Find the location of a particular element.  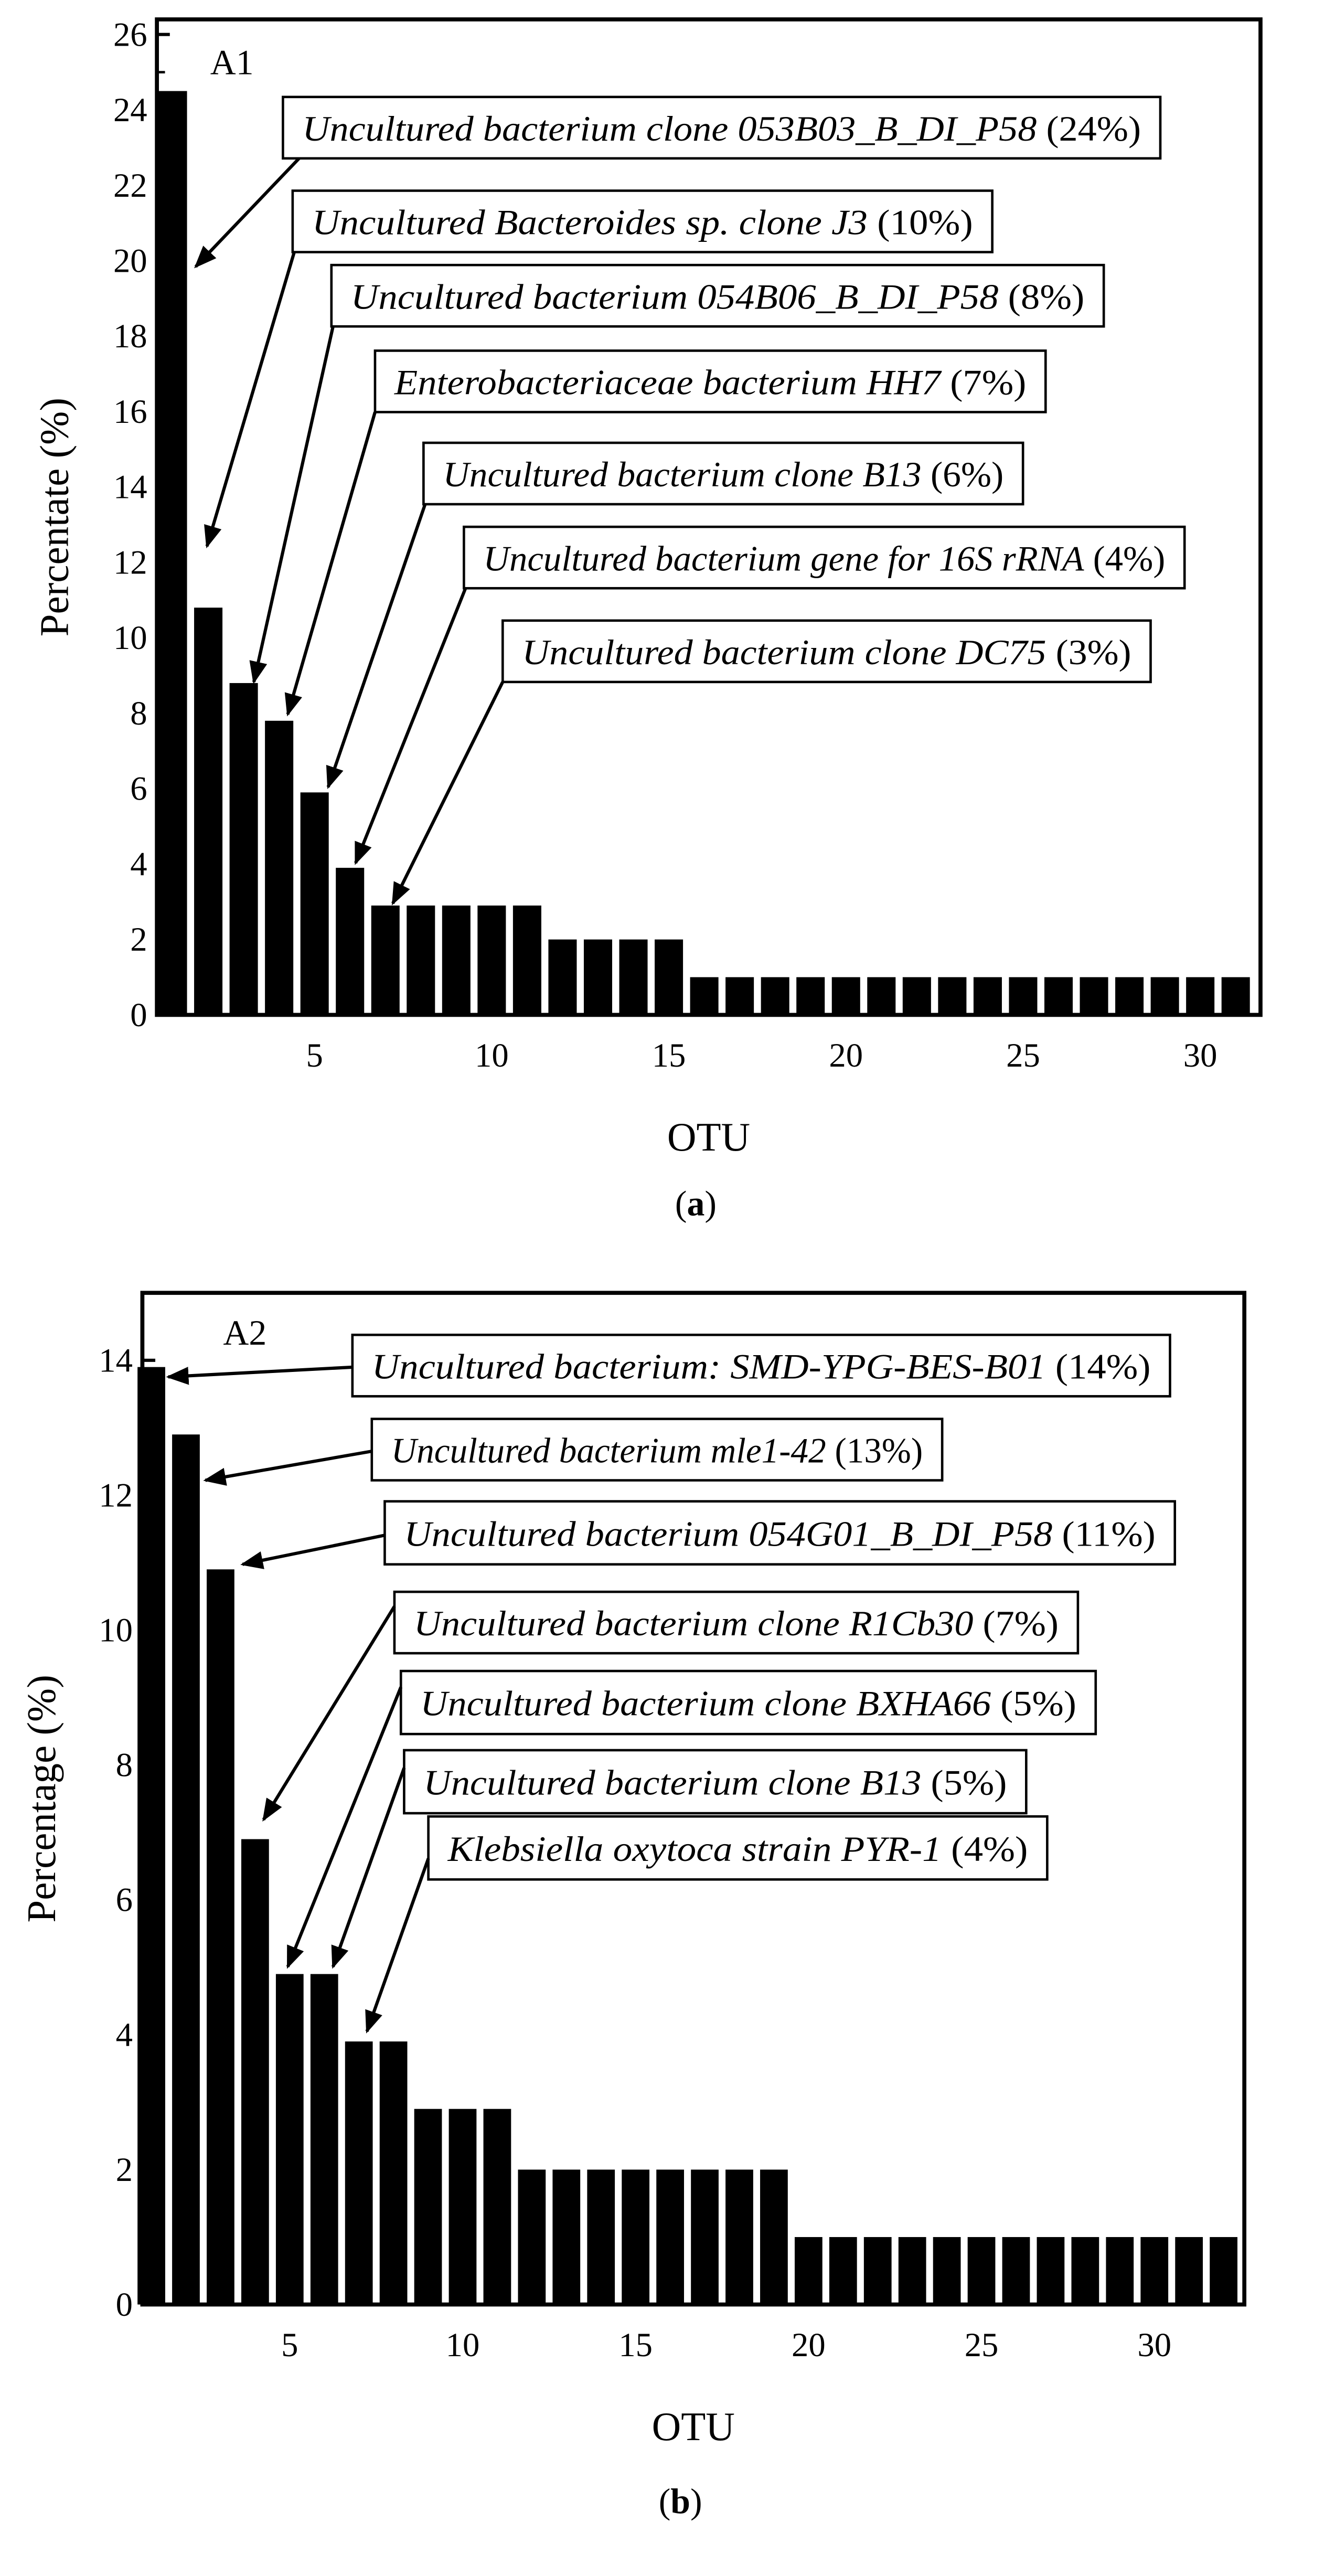

y-axis-label: Percentate (%) is located at coordinates (55, 517).